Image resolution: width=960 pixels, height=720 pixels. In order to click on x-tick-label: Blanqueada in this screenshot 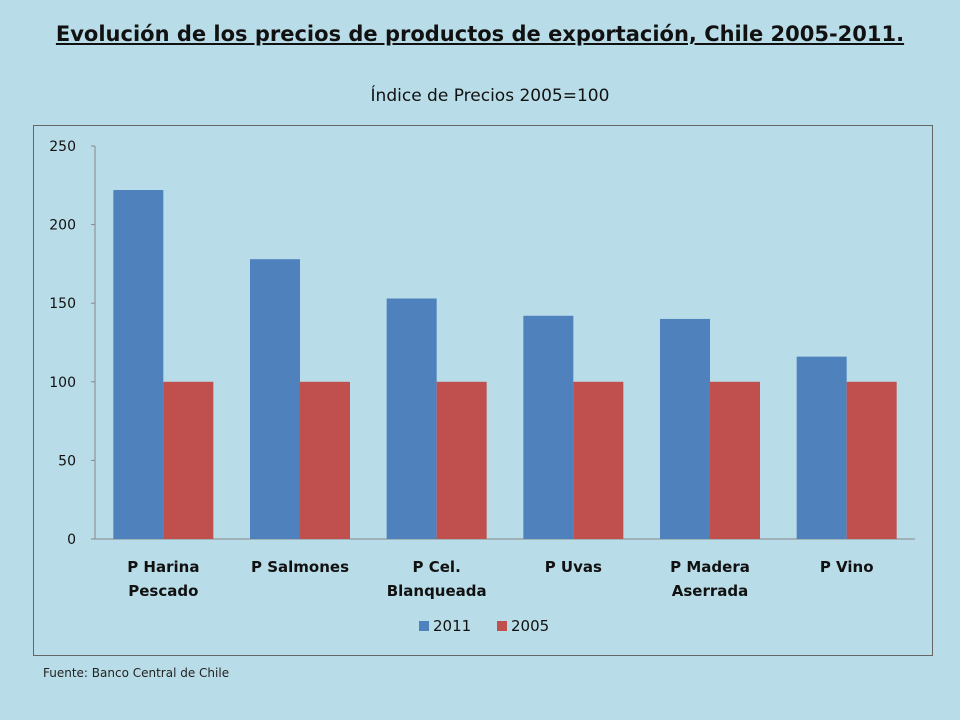, I will do `click(437, 591)`.